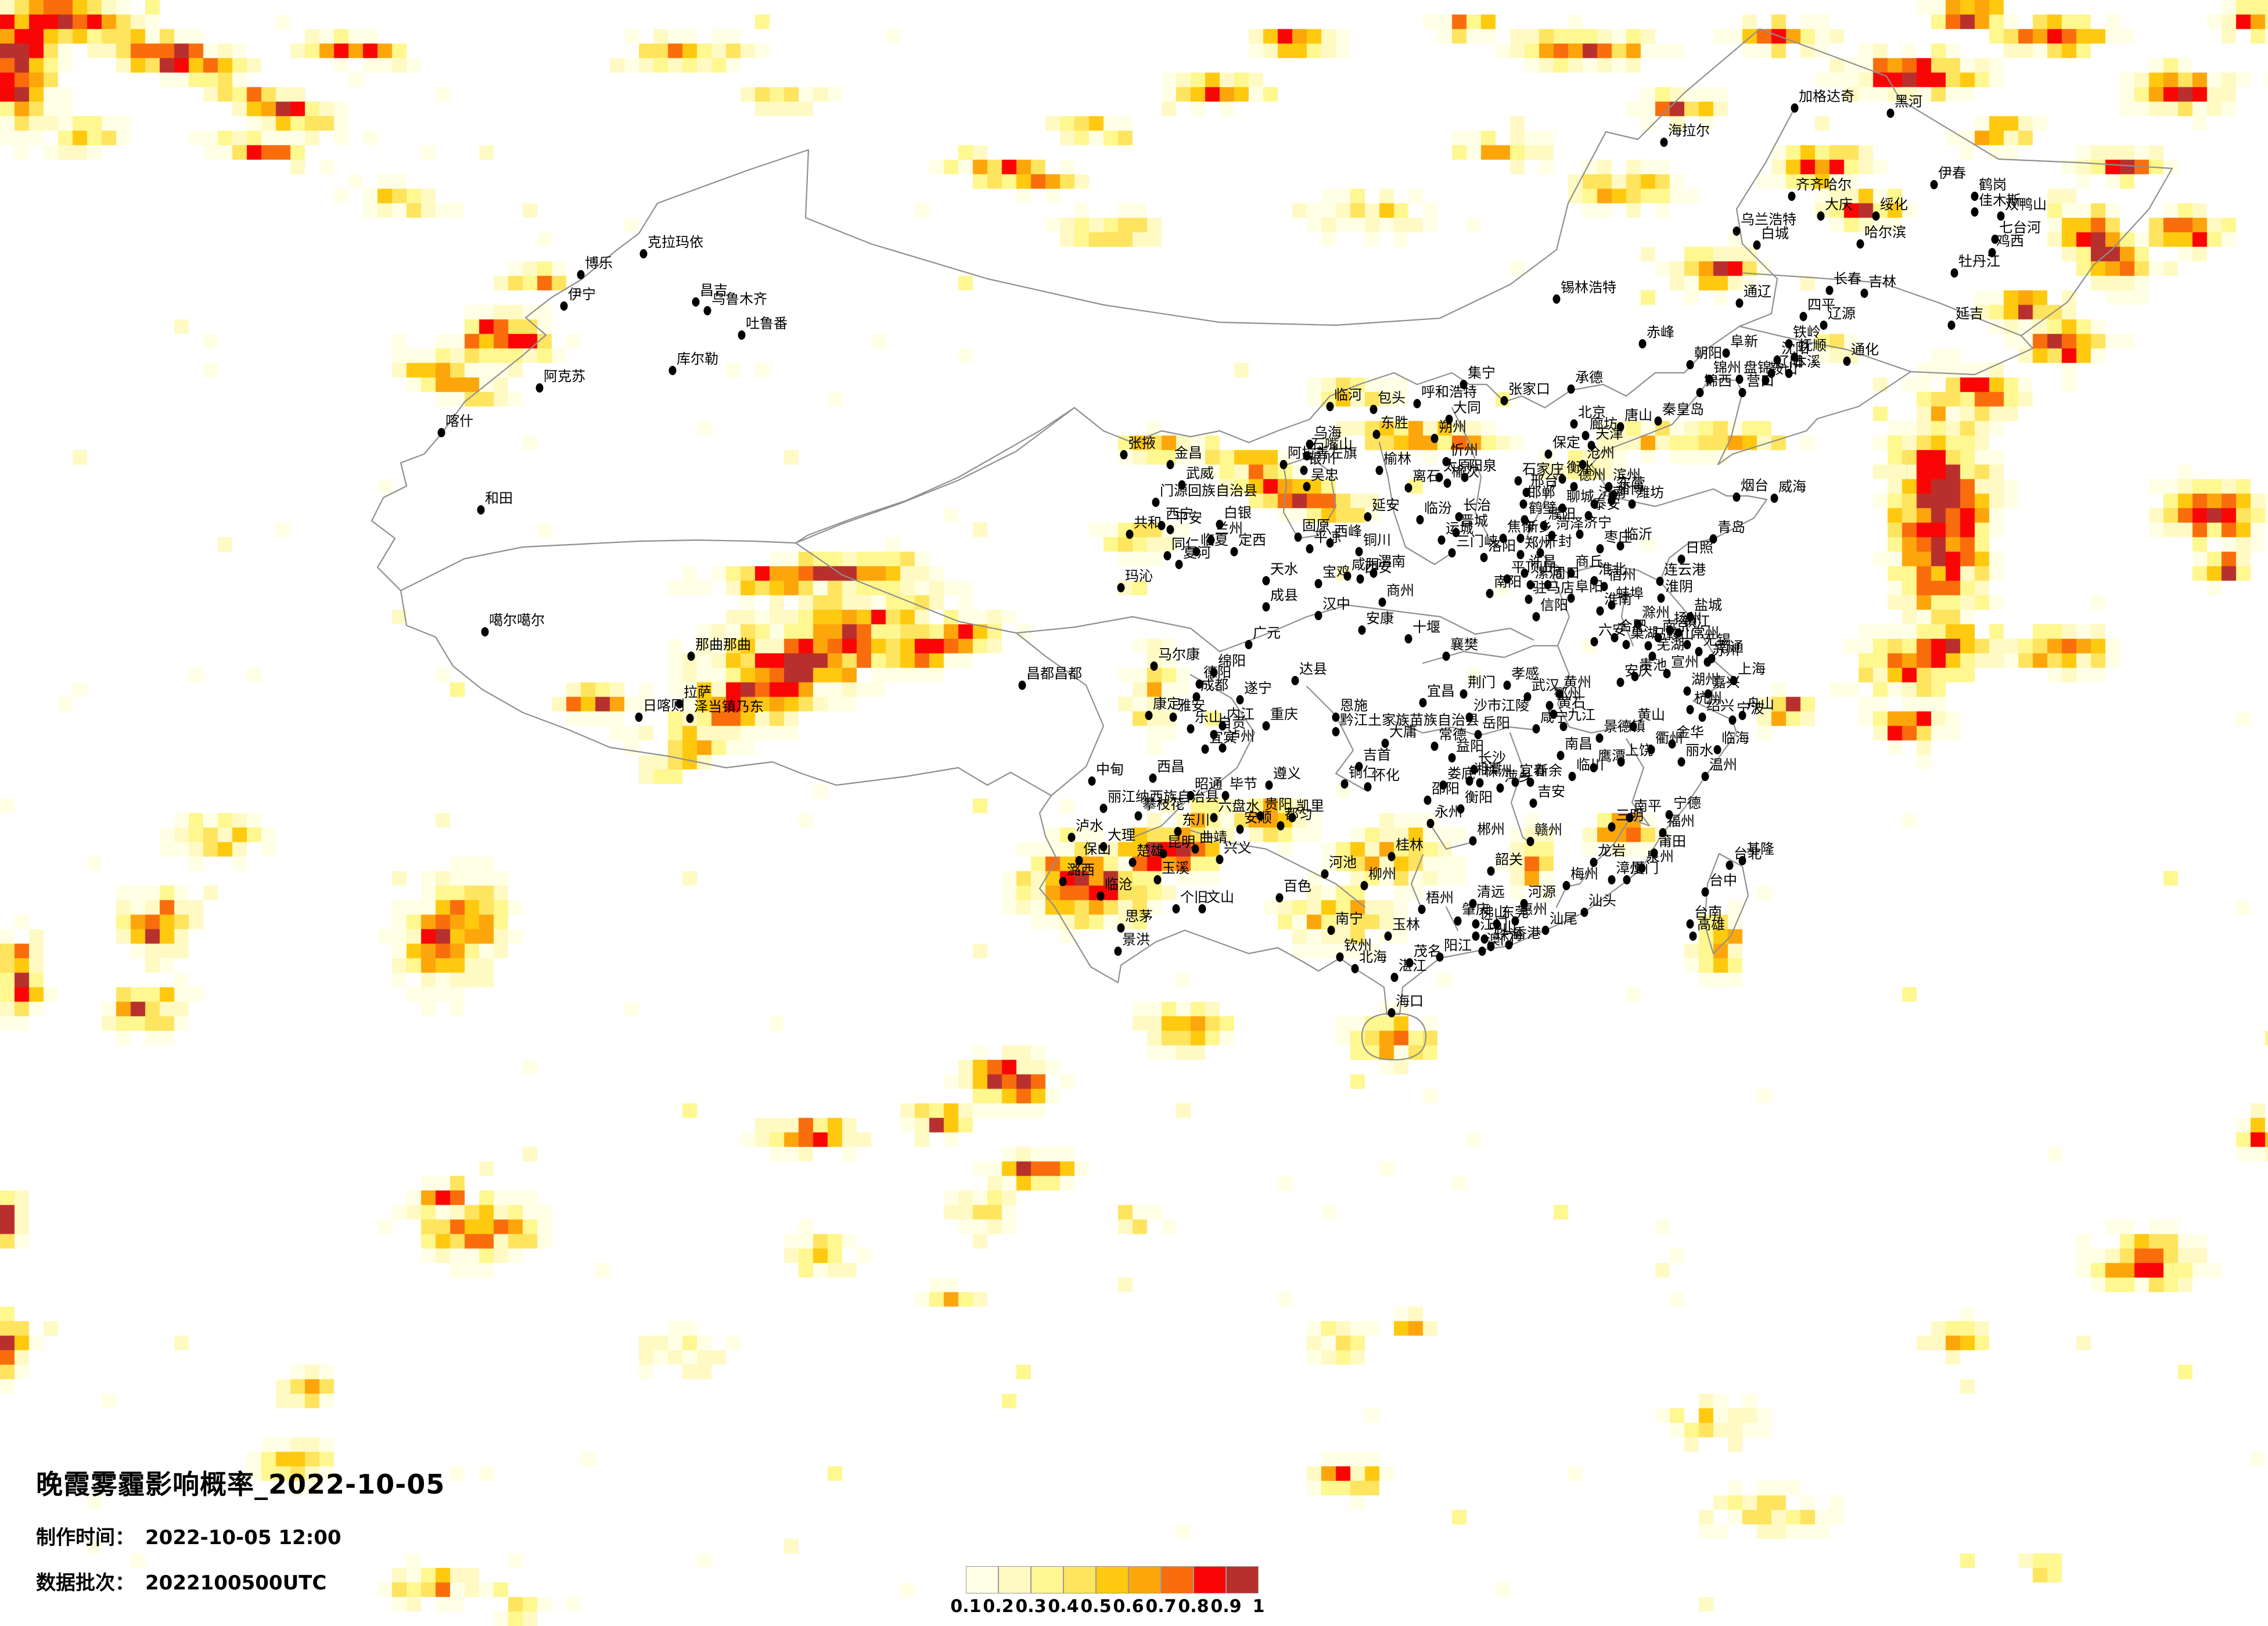 Image resolution: width=2268 pixels, height=1626 pixels. I want to click on city-label: 本溪, so click(1807, 362).